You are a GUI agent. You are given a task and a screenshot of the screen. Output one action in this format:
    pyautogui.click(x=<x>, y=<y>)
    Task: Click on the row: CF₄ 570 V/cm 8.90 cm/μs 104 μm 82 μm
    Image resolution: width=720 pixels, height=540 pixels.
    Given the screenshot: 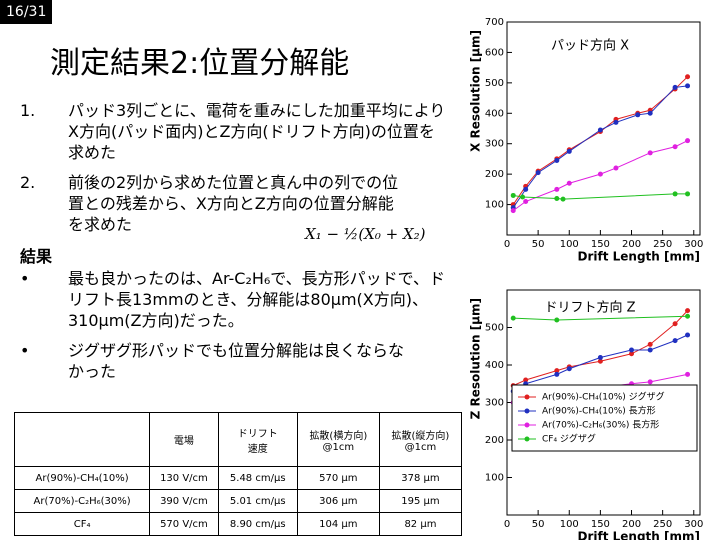 What is the action you would take?
    pyautogui.click(x=238, y=524)
    